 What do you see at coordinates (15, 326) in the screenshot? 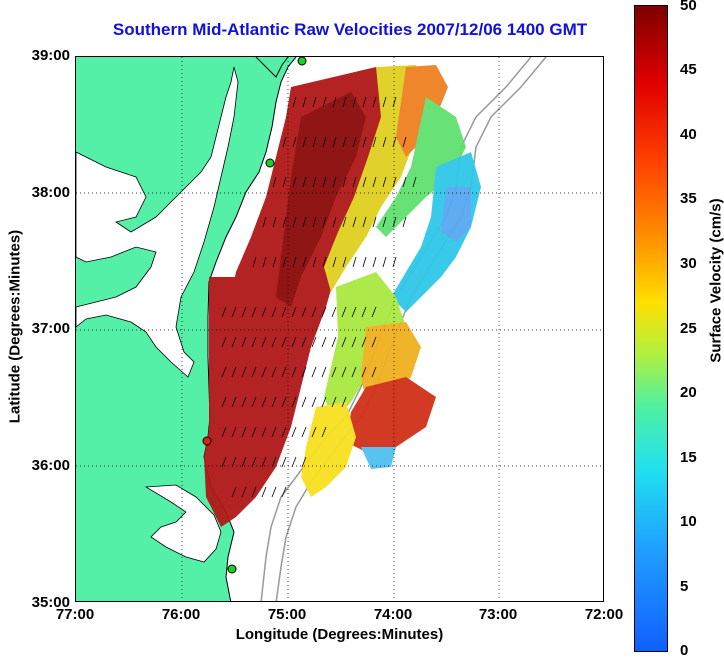
I see `y-axis-label: Latitude (Degrees:Minutes)` at bounding box center [15, 326].